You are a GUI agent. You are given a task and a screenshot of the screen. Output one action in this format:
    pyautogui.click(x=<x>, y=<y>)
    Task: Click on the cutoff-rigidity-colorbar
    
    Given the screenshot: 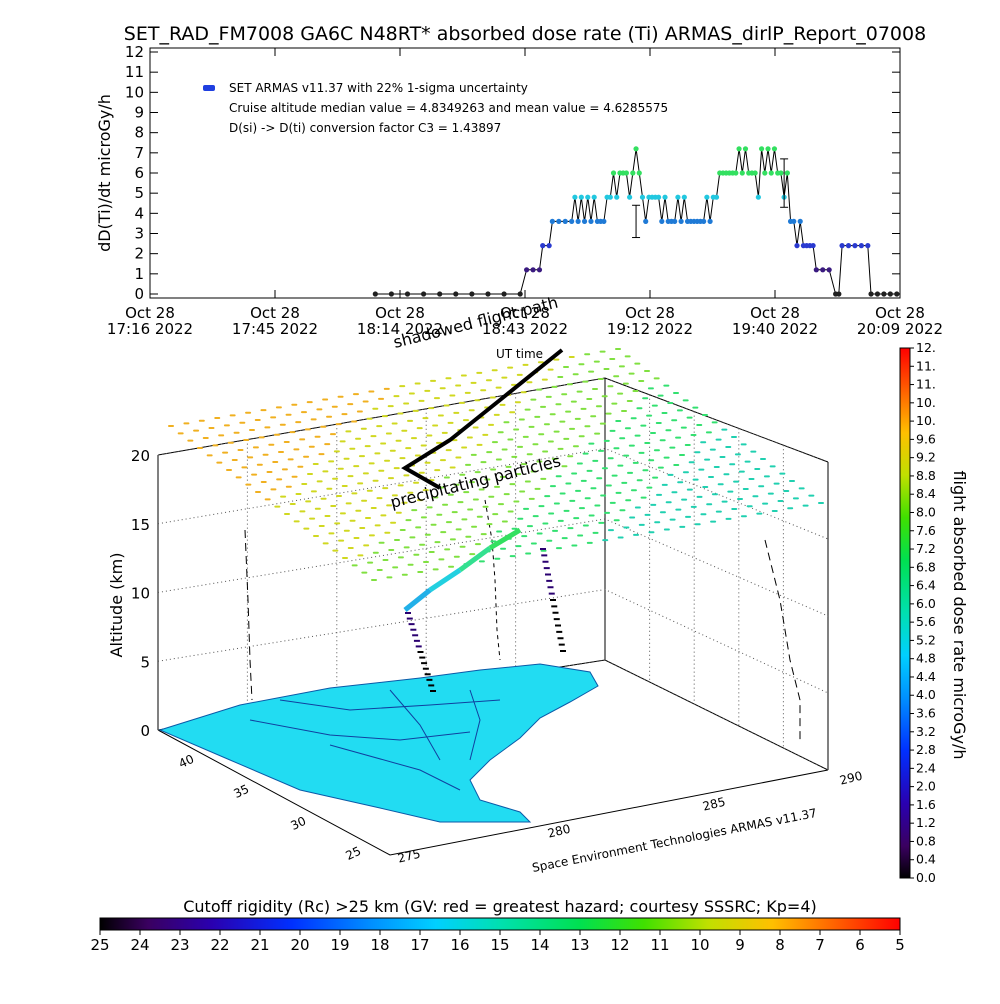 What is the action you would take?
    pyautogui.click(x=500, y=924)
    